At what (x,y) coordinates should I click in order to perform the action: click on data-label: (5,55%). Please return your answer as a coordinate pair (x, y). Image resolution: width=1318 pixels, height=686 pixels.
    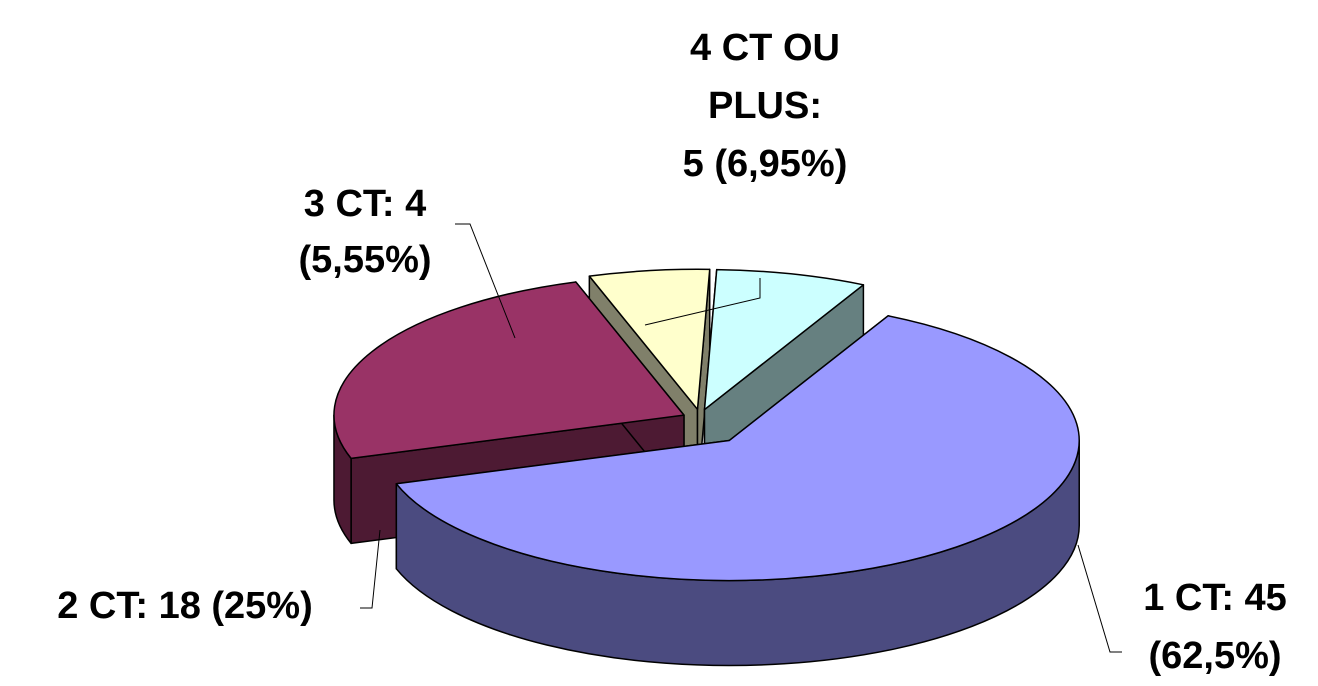
    Looking at the image, I should click on (364, 260).